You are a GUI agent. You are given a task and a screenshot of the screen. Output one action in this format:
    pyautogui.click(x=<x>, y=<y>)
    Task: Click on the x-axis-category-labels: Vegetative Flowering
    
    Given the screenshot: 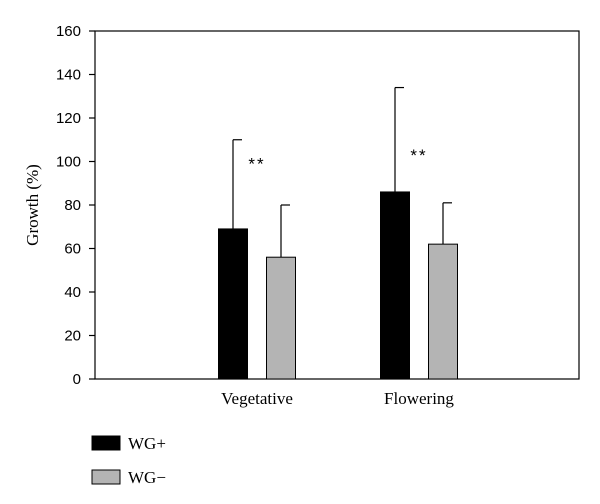 What is the action you would take?
    pyautogui.click(x=337, y=398)
    